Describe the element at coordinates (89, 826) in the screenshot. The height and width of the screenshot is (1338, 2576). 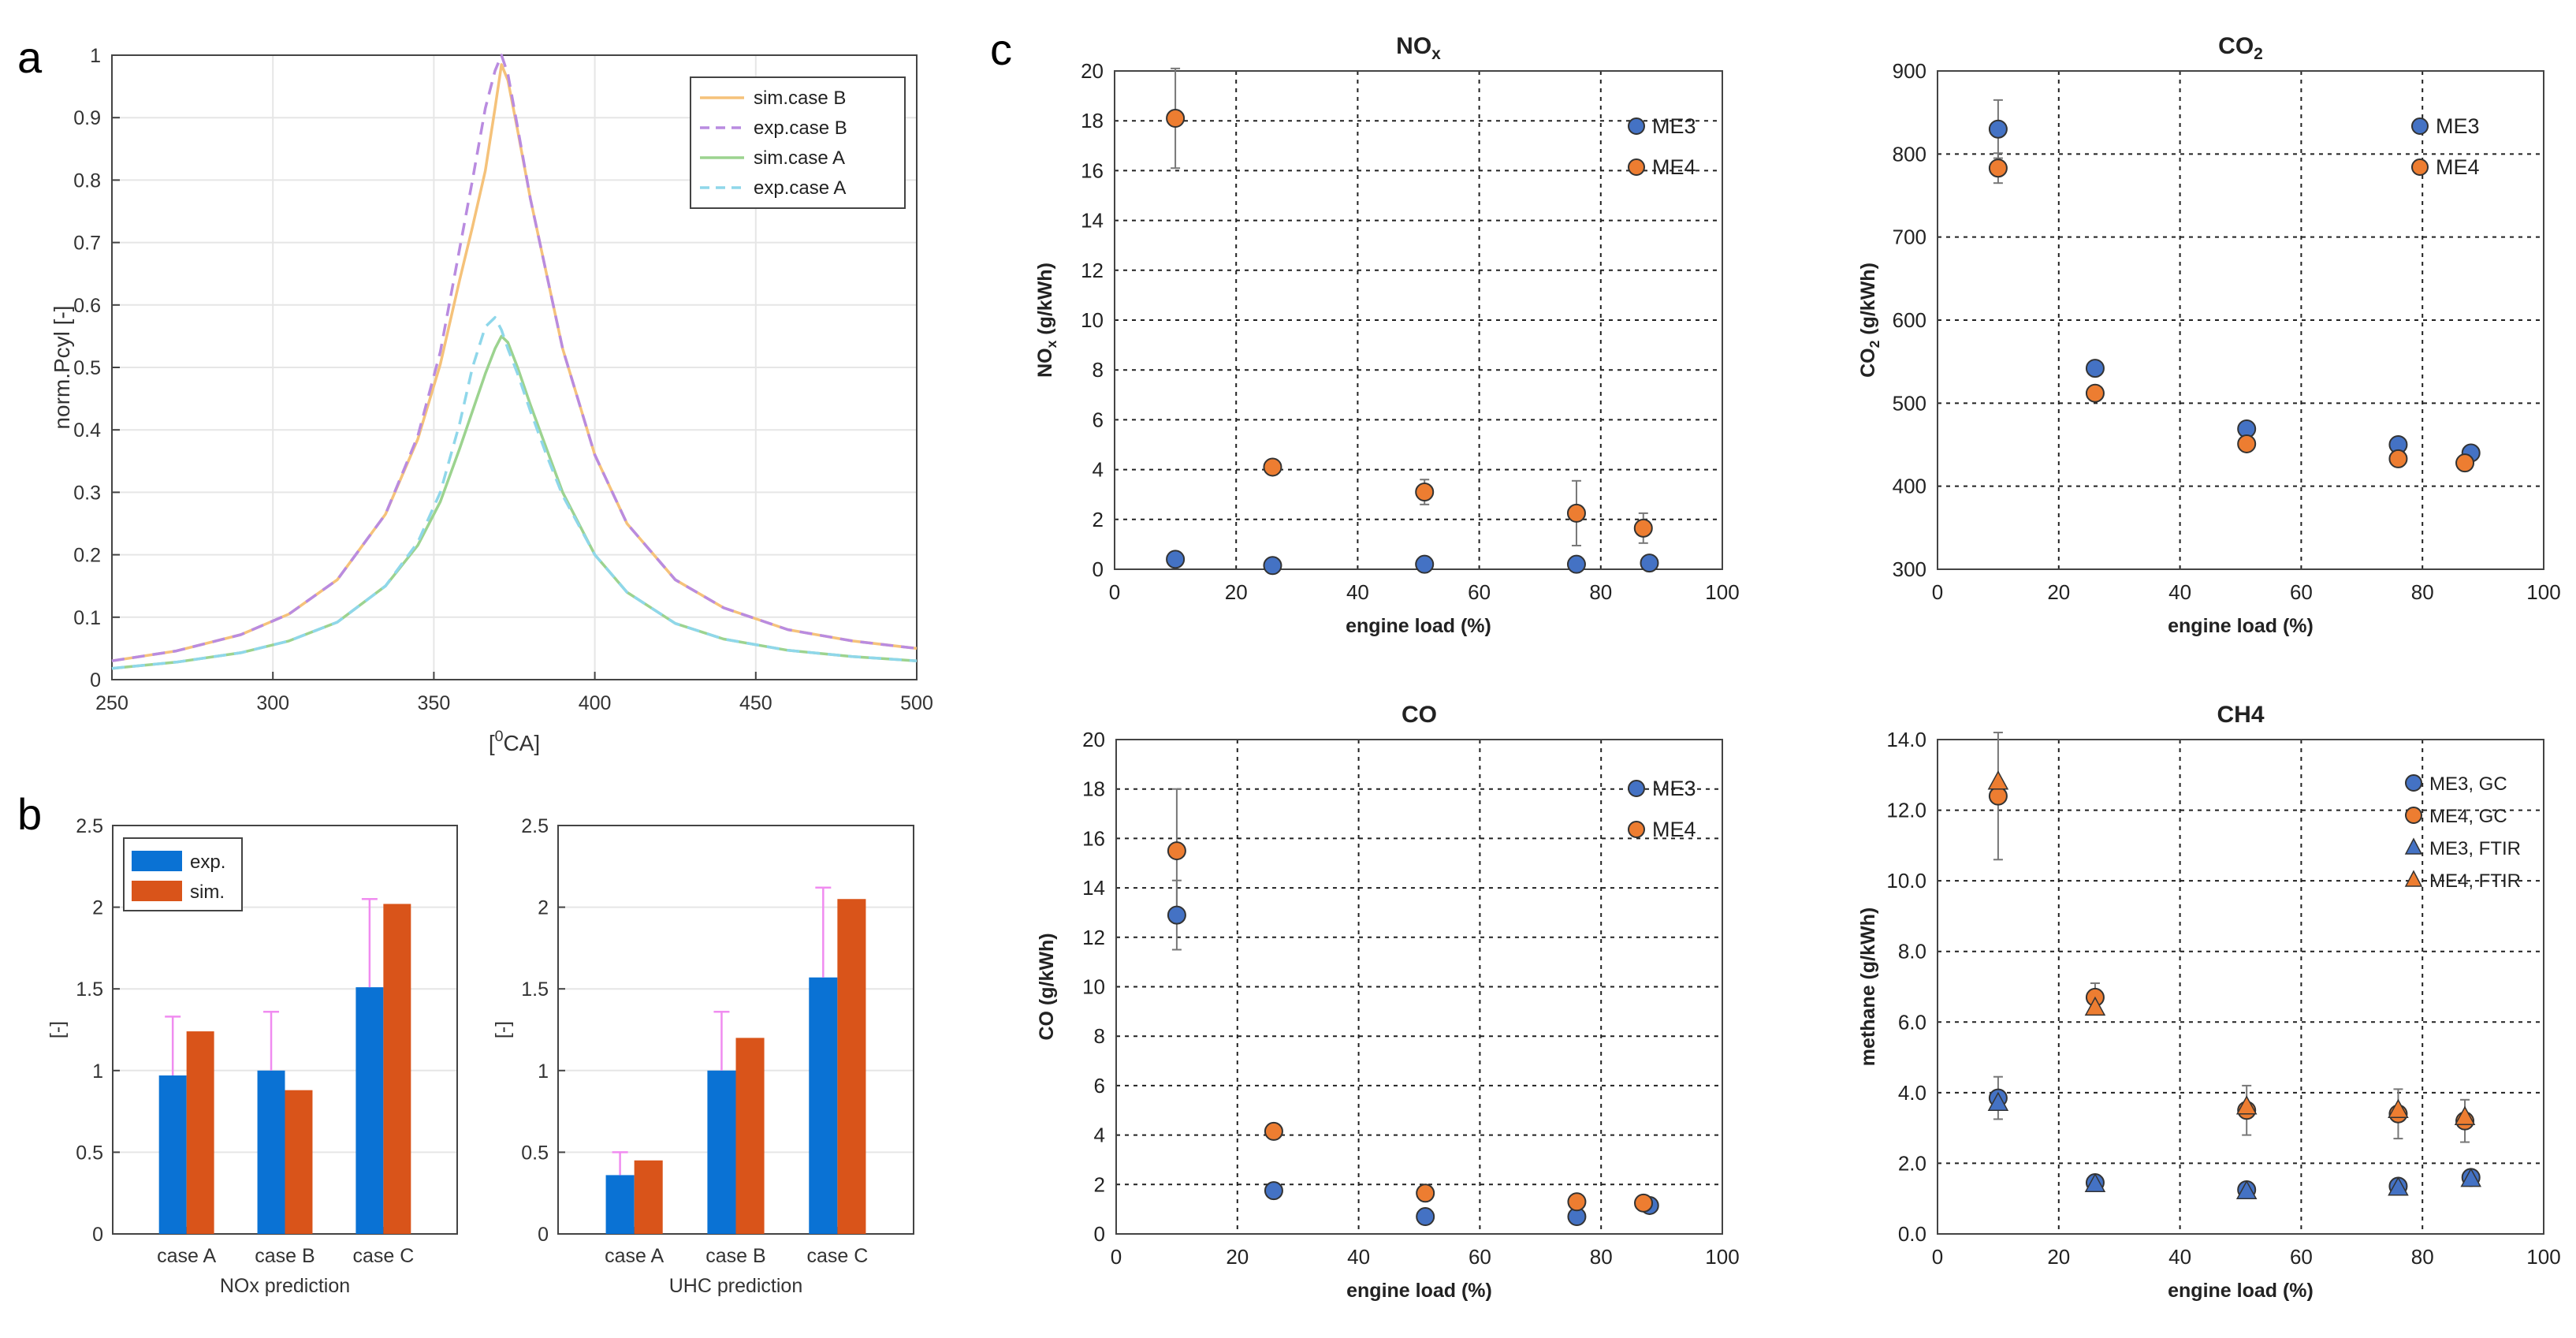
I see `y-tick-label: 2.5` at that location.